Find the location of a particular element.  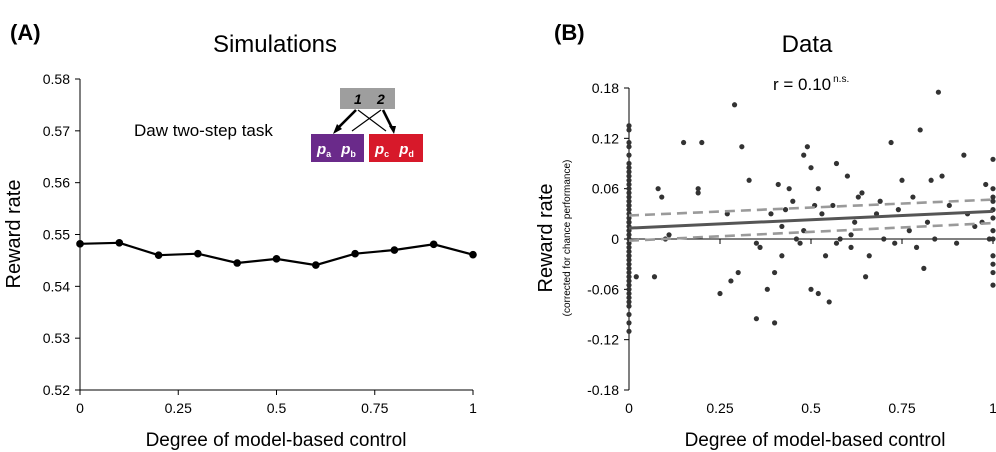

y-tick-label: 0.55 is located at coordinates (56, 235).